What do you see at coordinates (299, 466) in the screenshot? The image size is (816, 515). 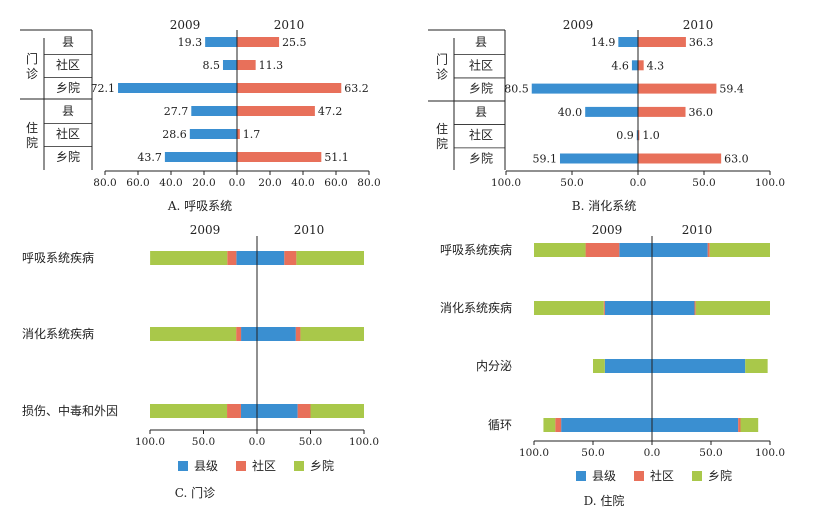 I see `legend-swatch-township` at bounding box center [299, 466].